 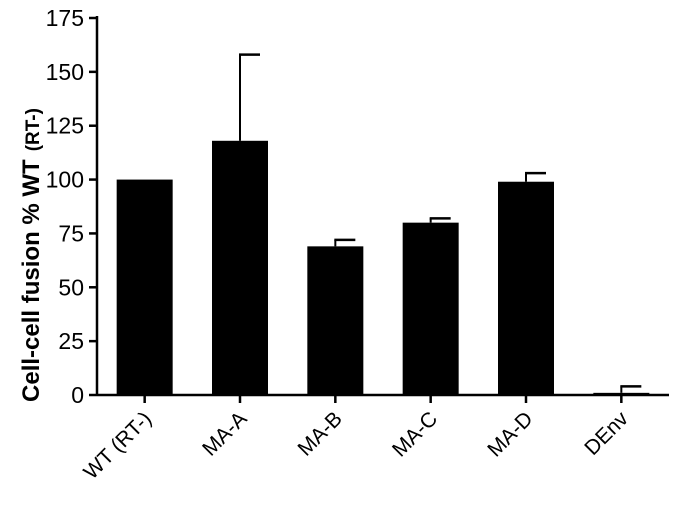 What do you see at coordinates (224, 433) in the screenshot?
I see `x-tick-label: MA-A` at bounding box center [224, 433].